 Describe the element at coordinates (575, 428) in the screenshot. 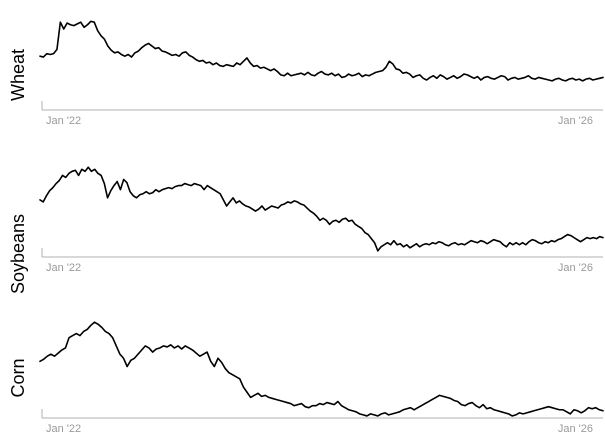

I see `corn-tick-label-end: Jan '26` at that location.